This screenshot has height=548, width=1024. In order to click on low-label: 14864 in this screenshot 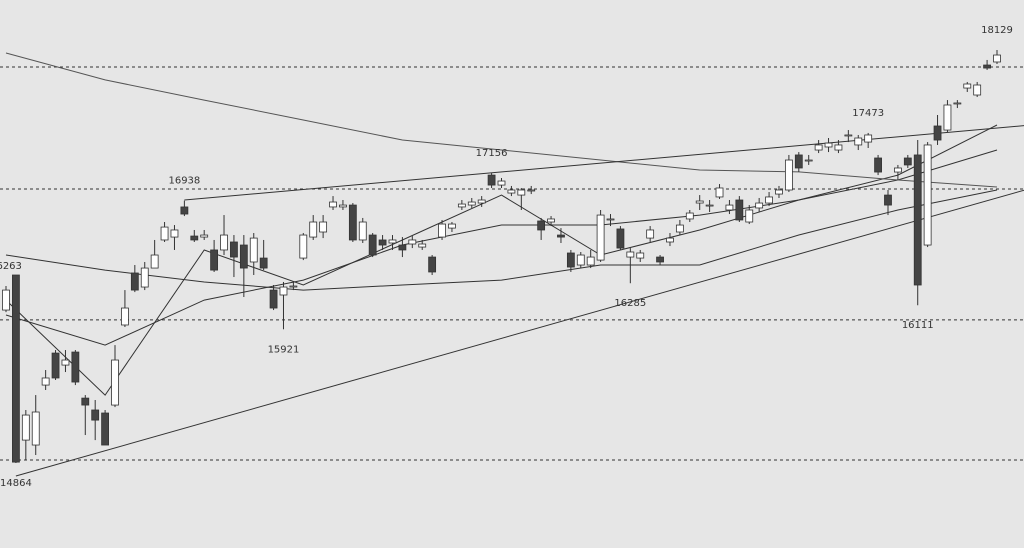, I will do `click(16, 483)`.